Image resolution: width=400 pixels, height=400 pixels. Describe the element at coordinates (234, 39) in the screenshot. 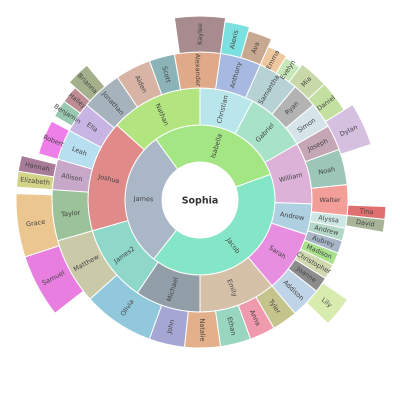

I see `segment-label-alexis: Alexis` at that location.